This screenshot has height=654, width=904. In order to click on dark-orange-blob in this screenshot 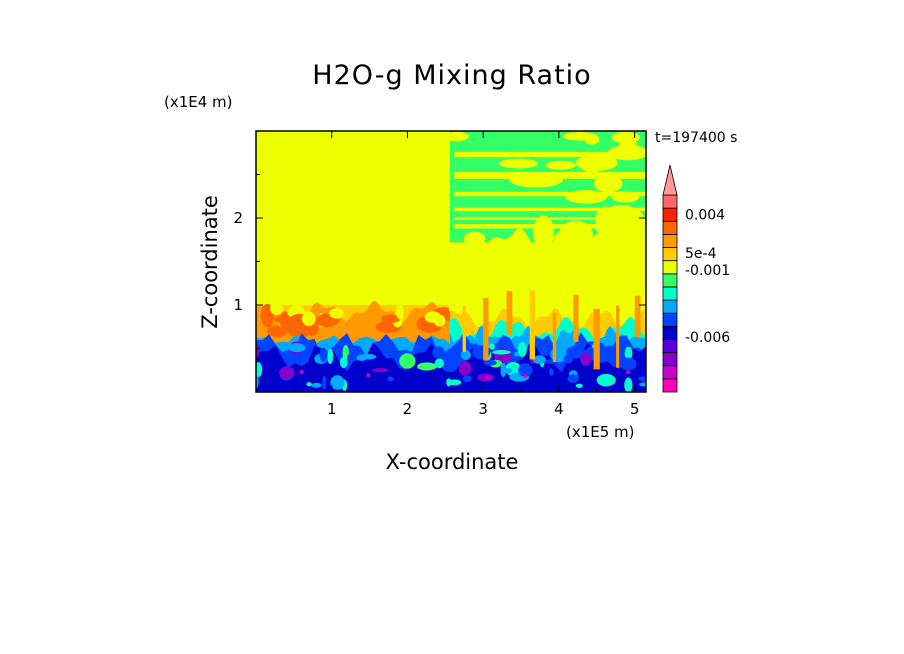, I will do `click(391, 318)`.